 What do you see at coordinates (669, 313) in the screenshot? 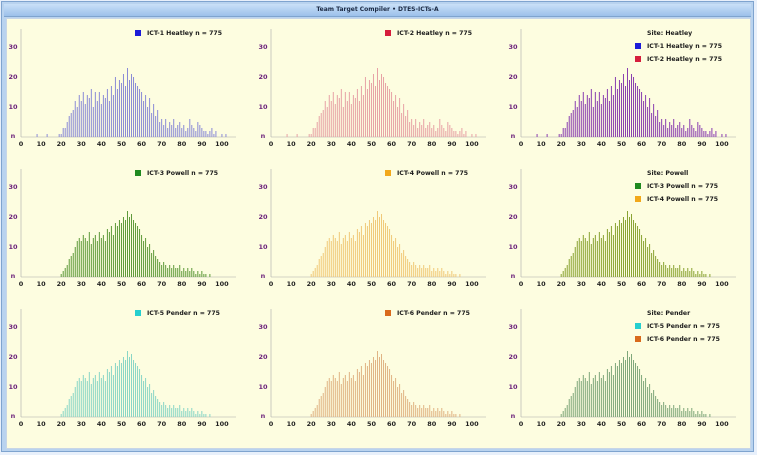
I see `panel-site-title: Site: Pender` at bounding box center [669, 313].